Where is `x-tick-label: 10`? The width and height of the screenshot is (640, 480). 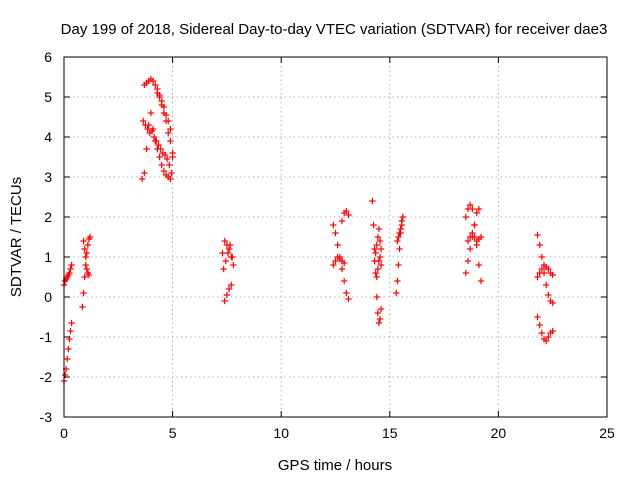
x-tick-label: 10 is located at coordinates (281, 433).